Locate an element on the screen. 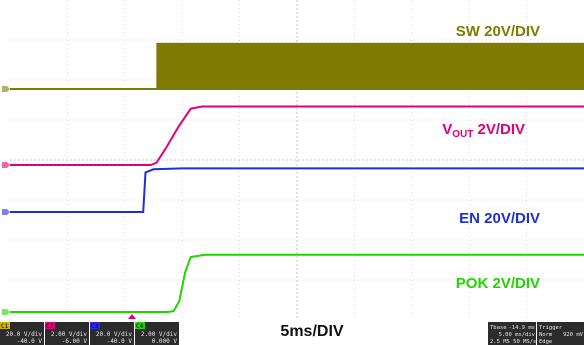 The height and width of the screenshot is (345, 584). status-tbase-label: Tbase is located at coordinates (498, 328).